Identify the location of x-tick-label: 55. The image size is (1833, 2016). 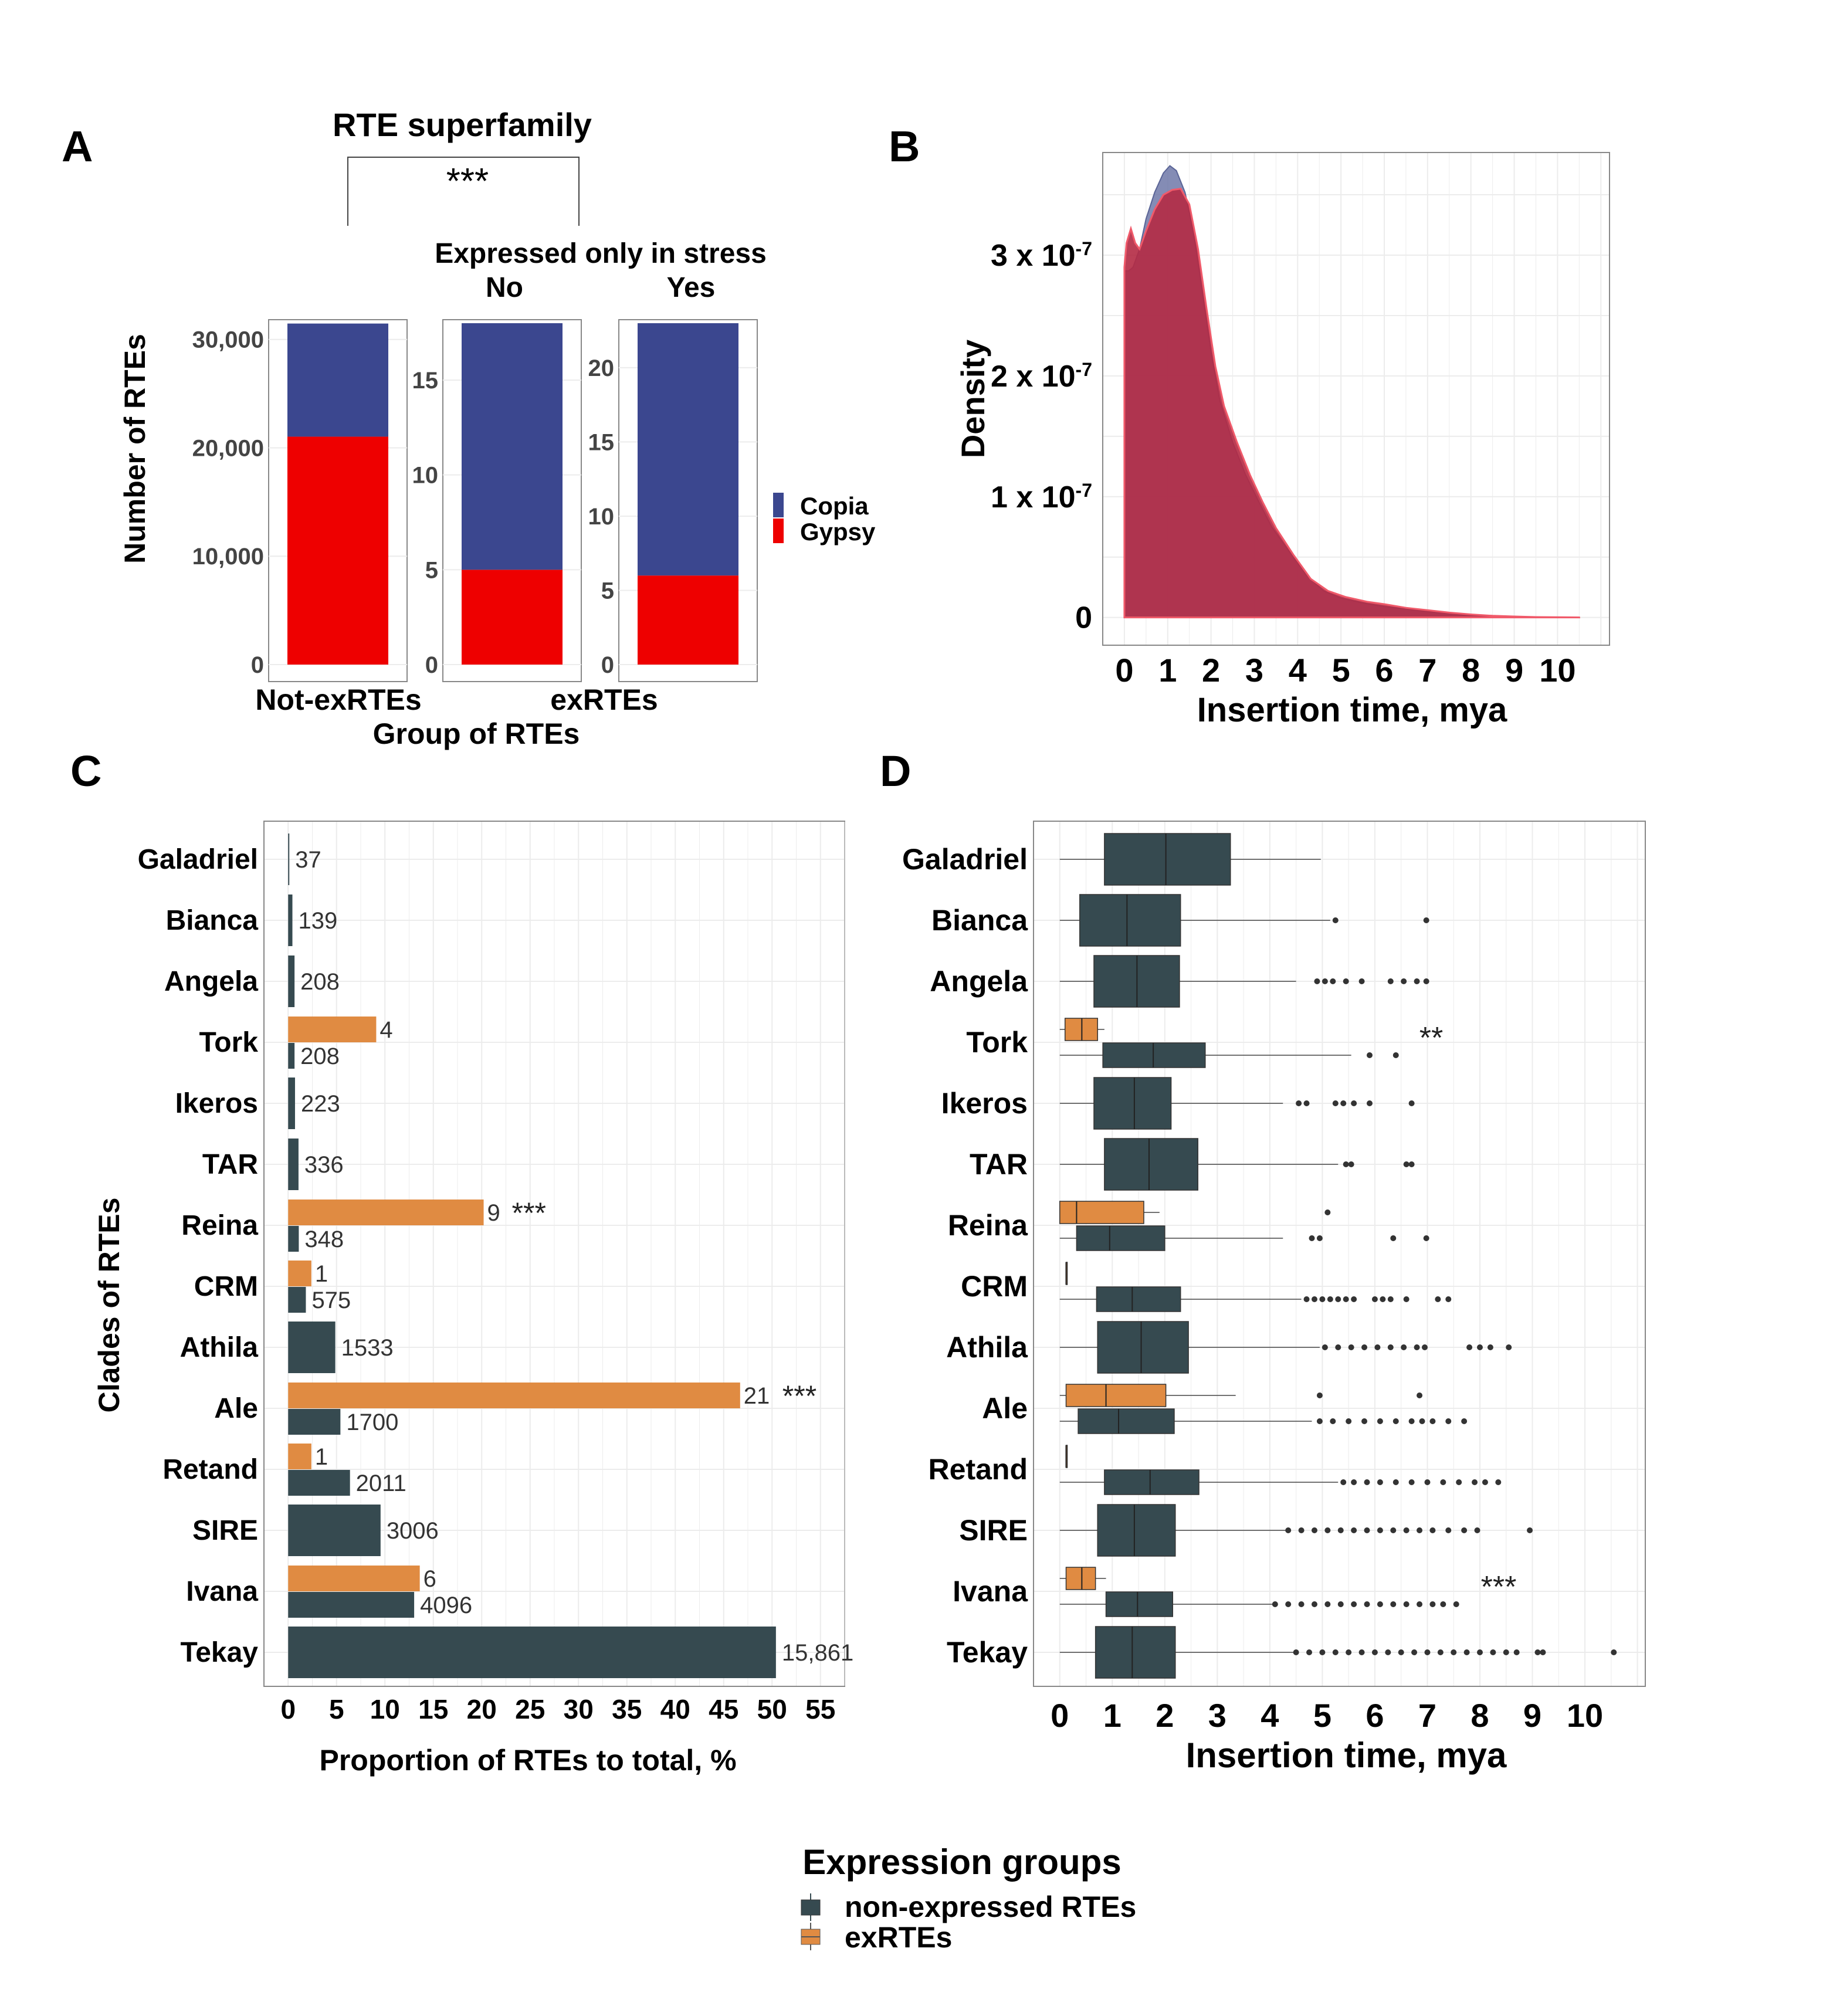
(820, 1709).